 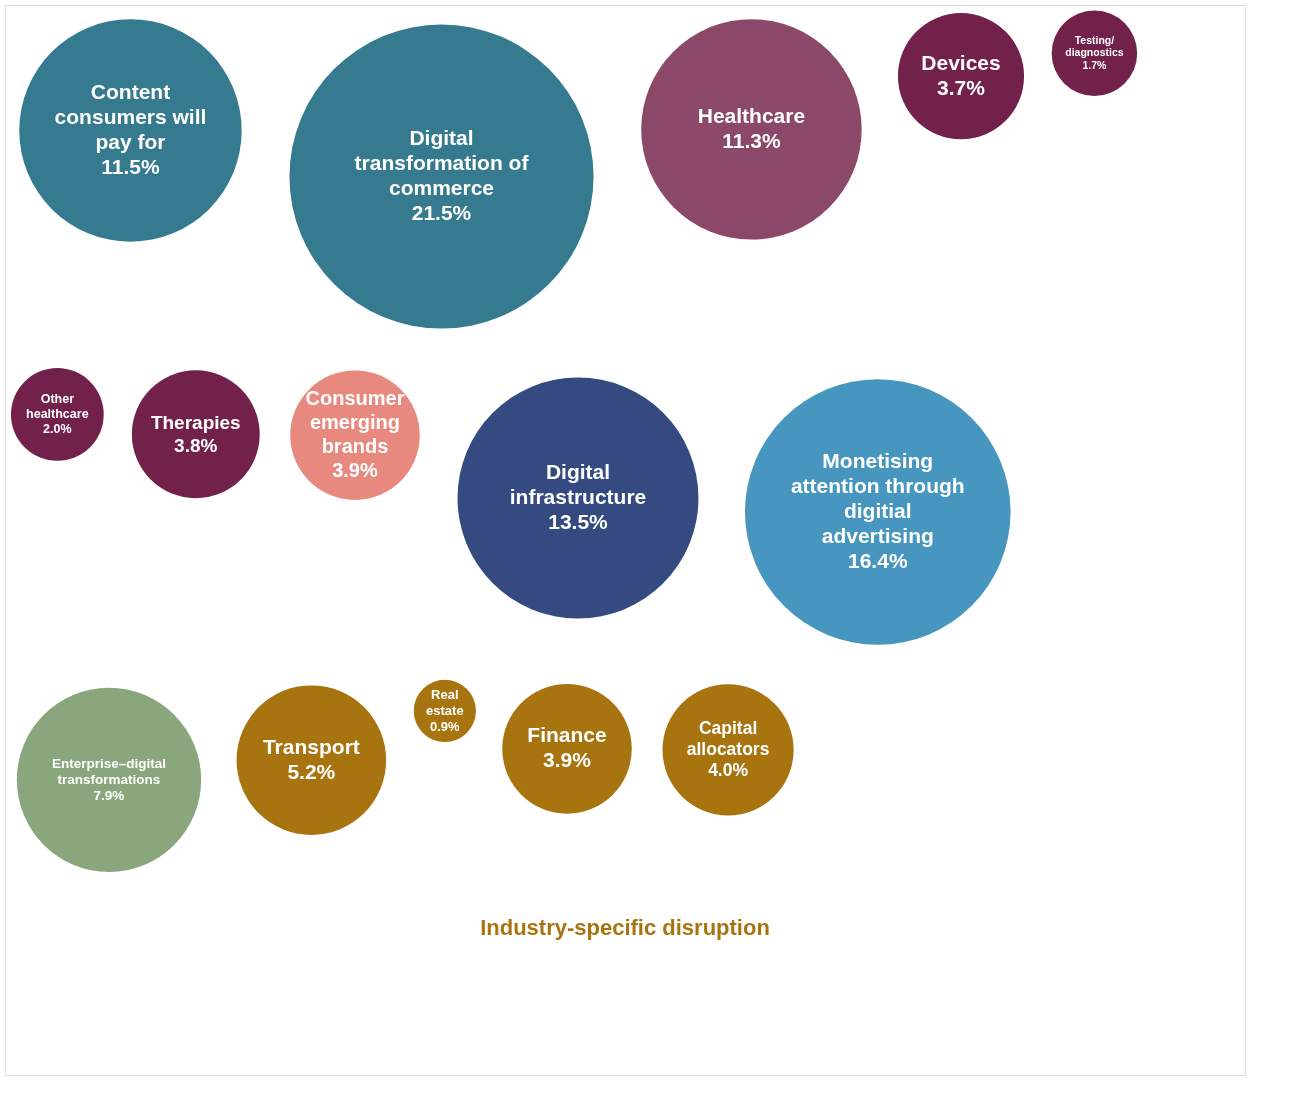 I want to click on data-label: 1.7%, so click(x=1095, y=64).